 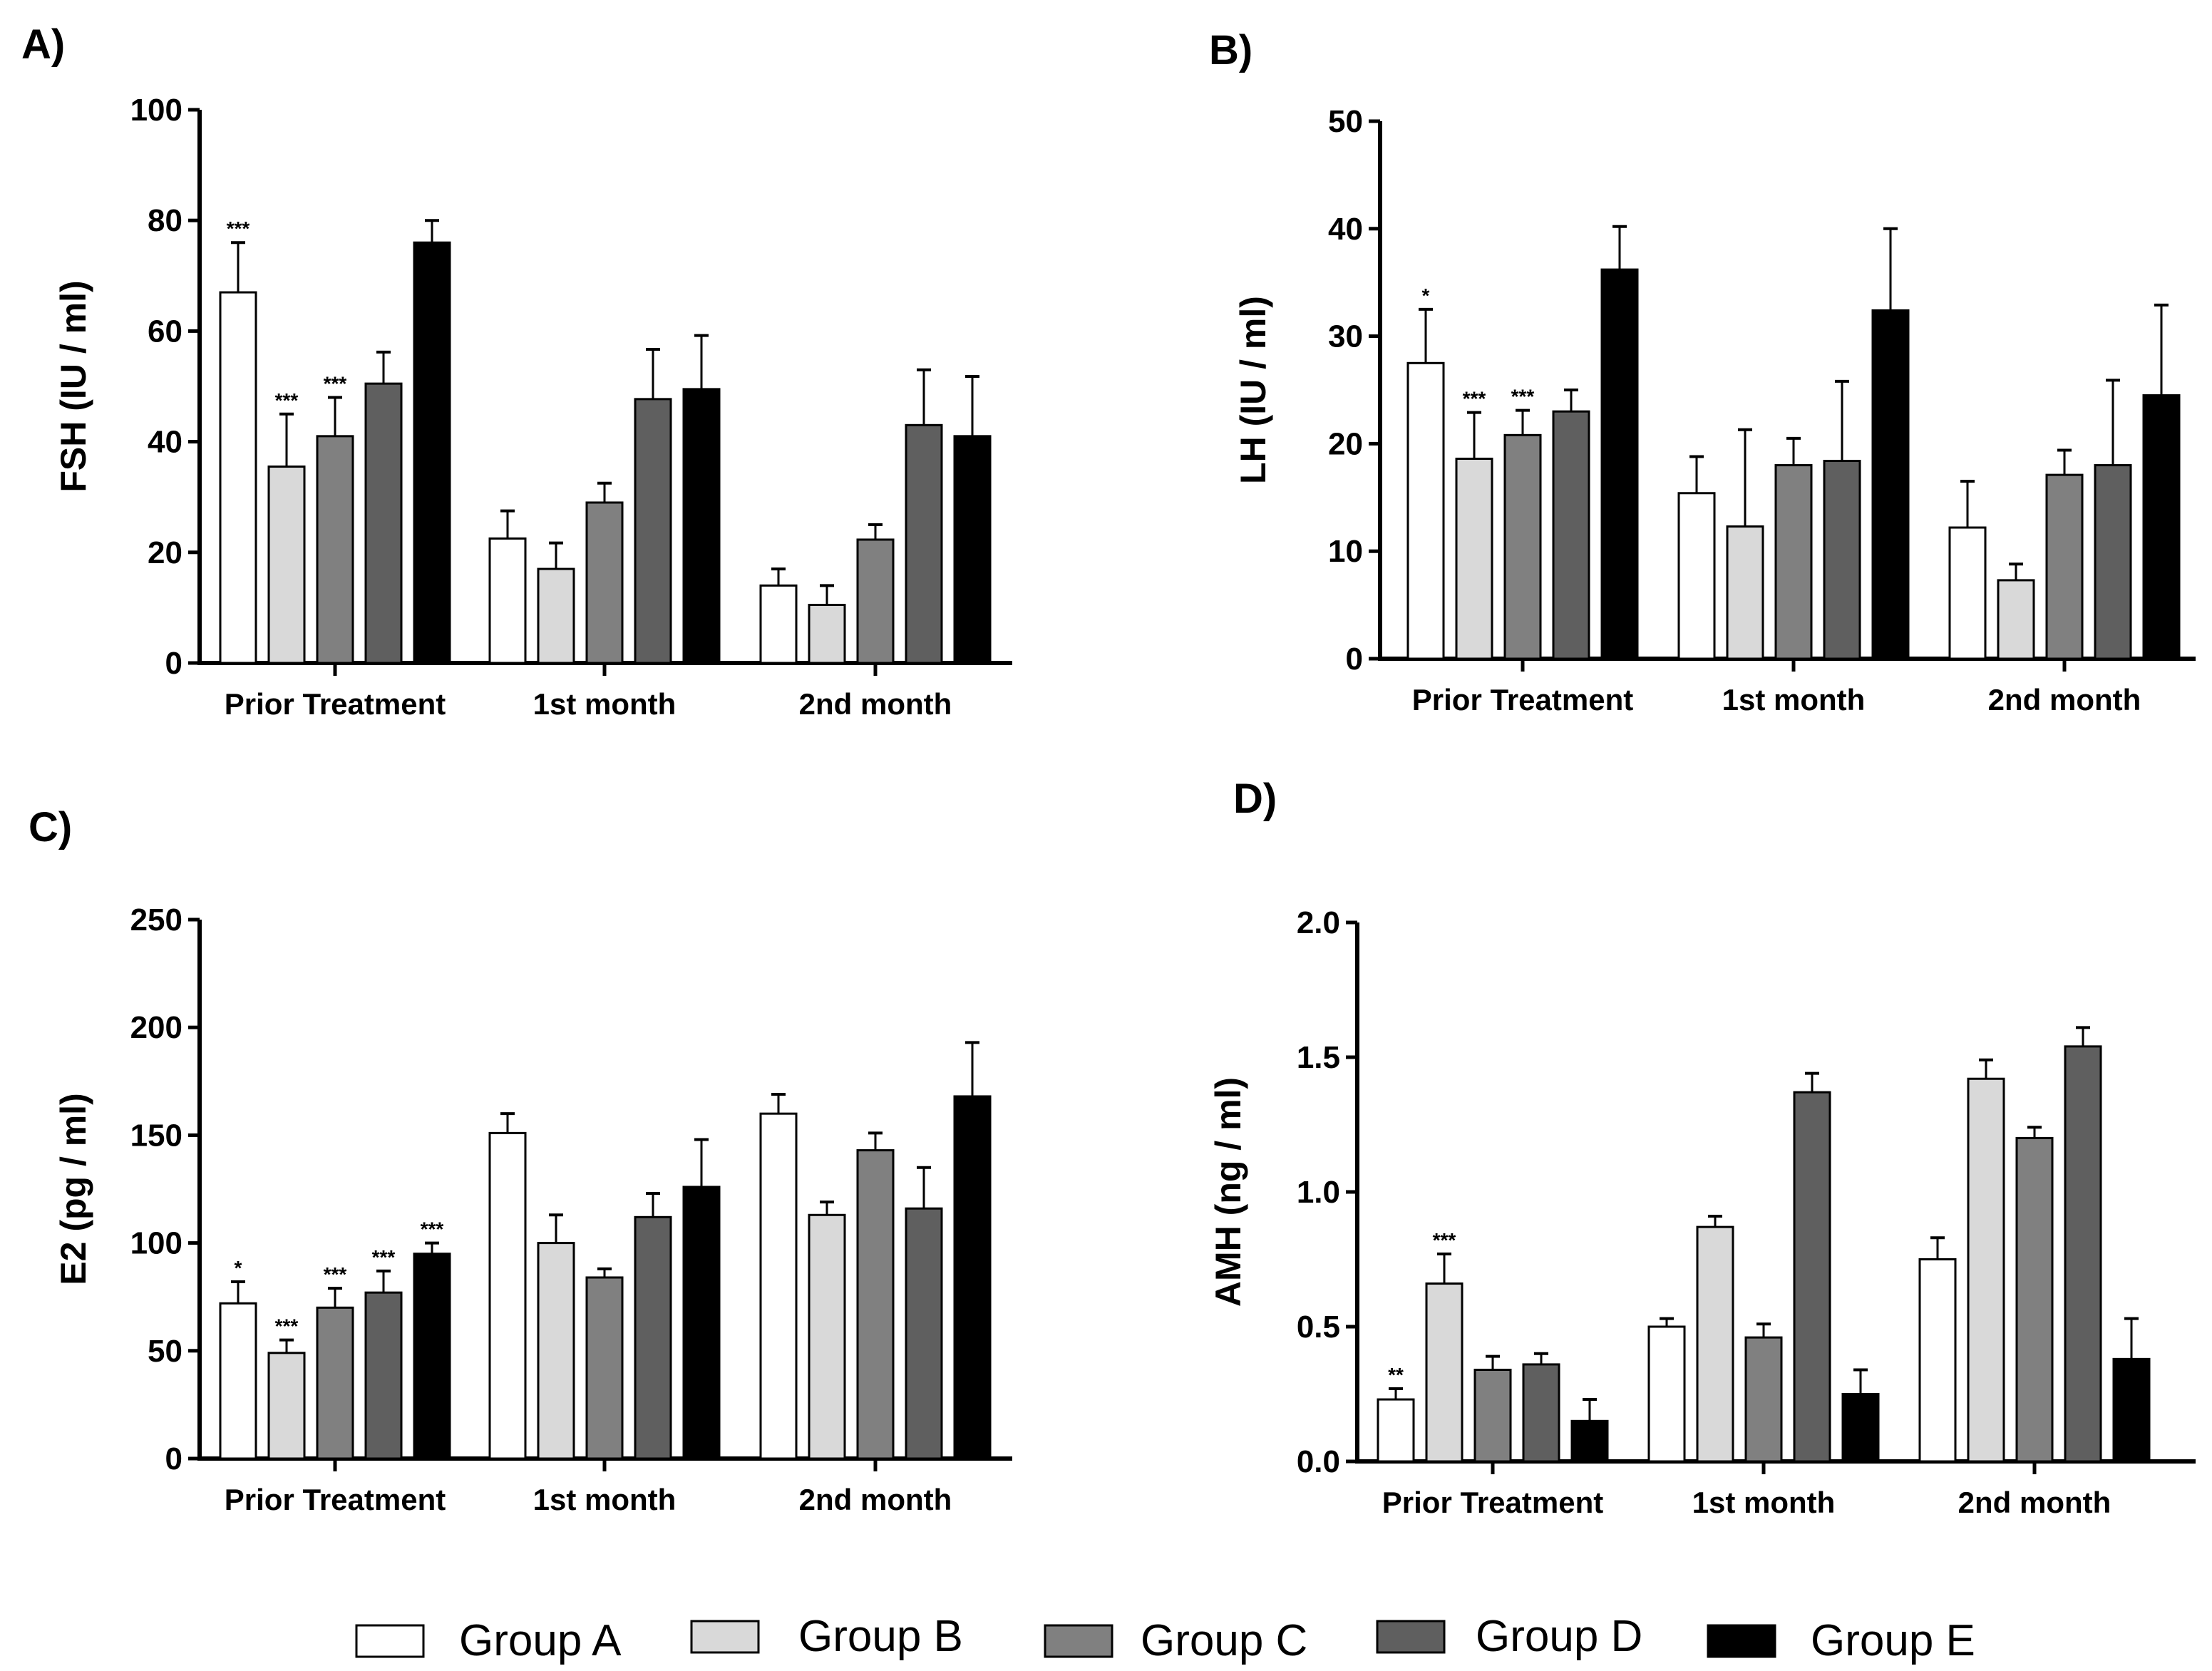 I want to click on y-tick-label: 80, so click(x=165, y=220).